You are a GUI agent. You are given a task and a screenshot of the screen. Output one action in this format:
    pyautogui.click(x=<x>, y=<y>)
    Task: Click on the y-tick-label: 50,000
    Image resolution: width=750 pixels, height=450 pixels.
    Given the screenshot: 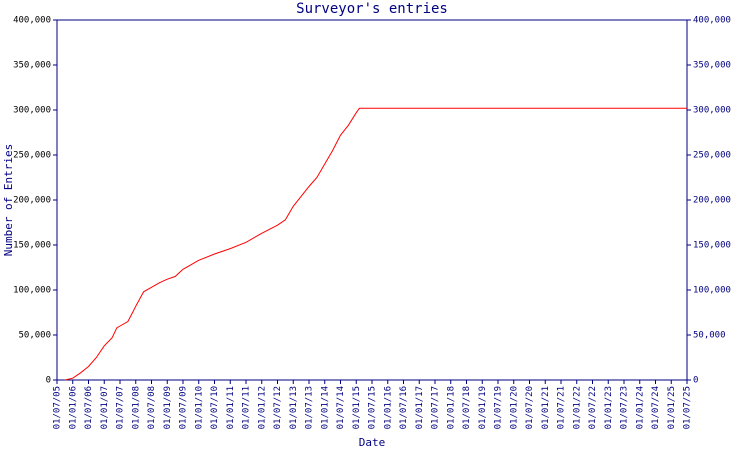 What is the action you would take?
    pyautogui.click(x=34, y=336)
    